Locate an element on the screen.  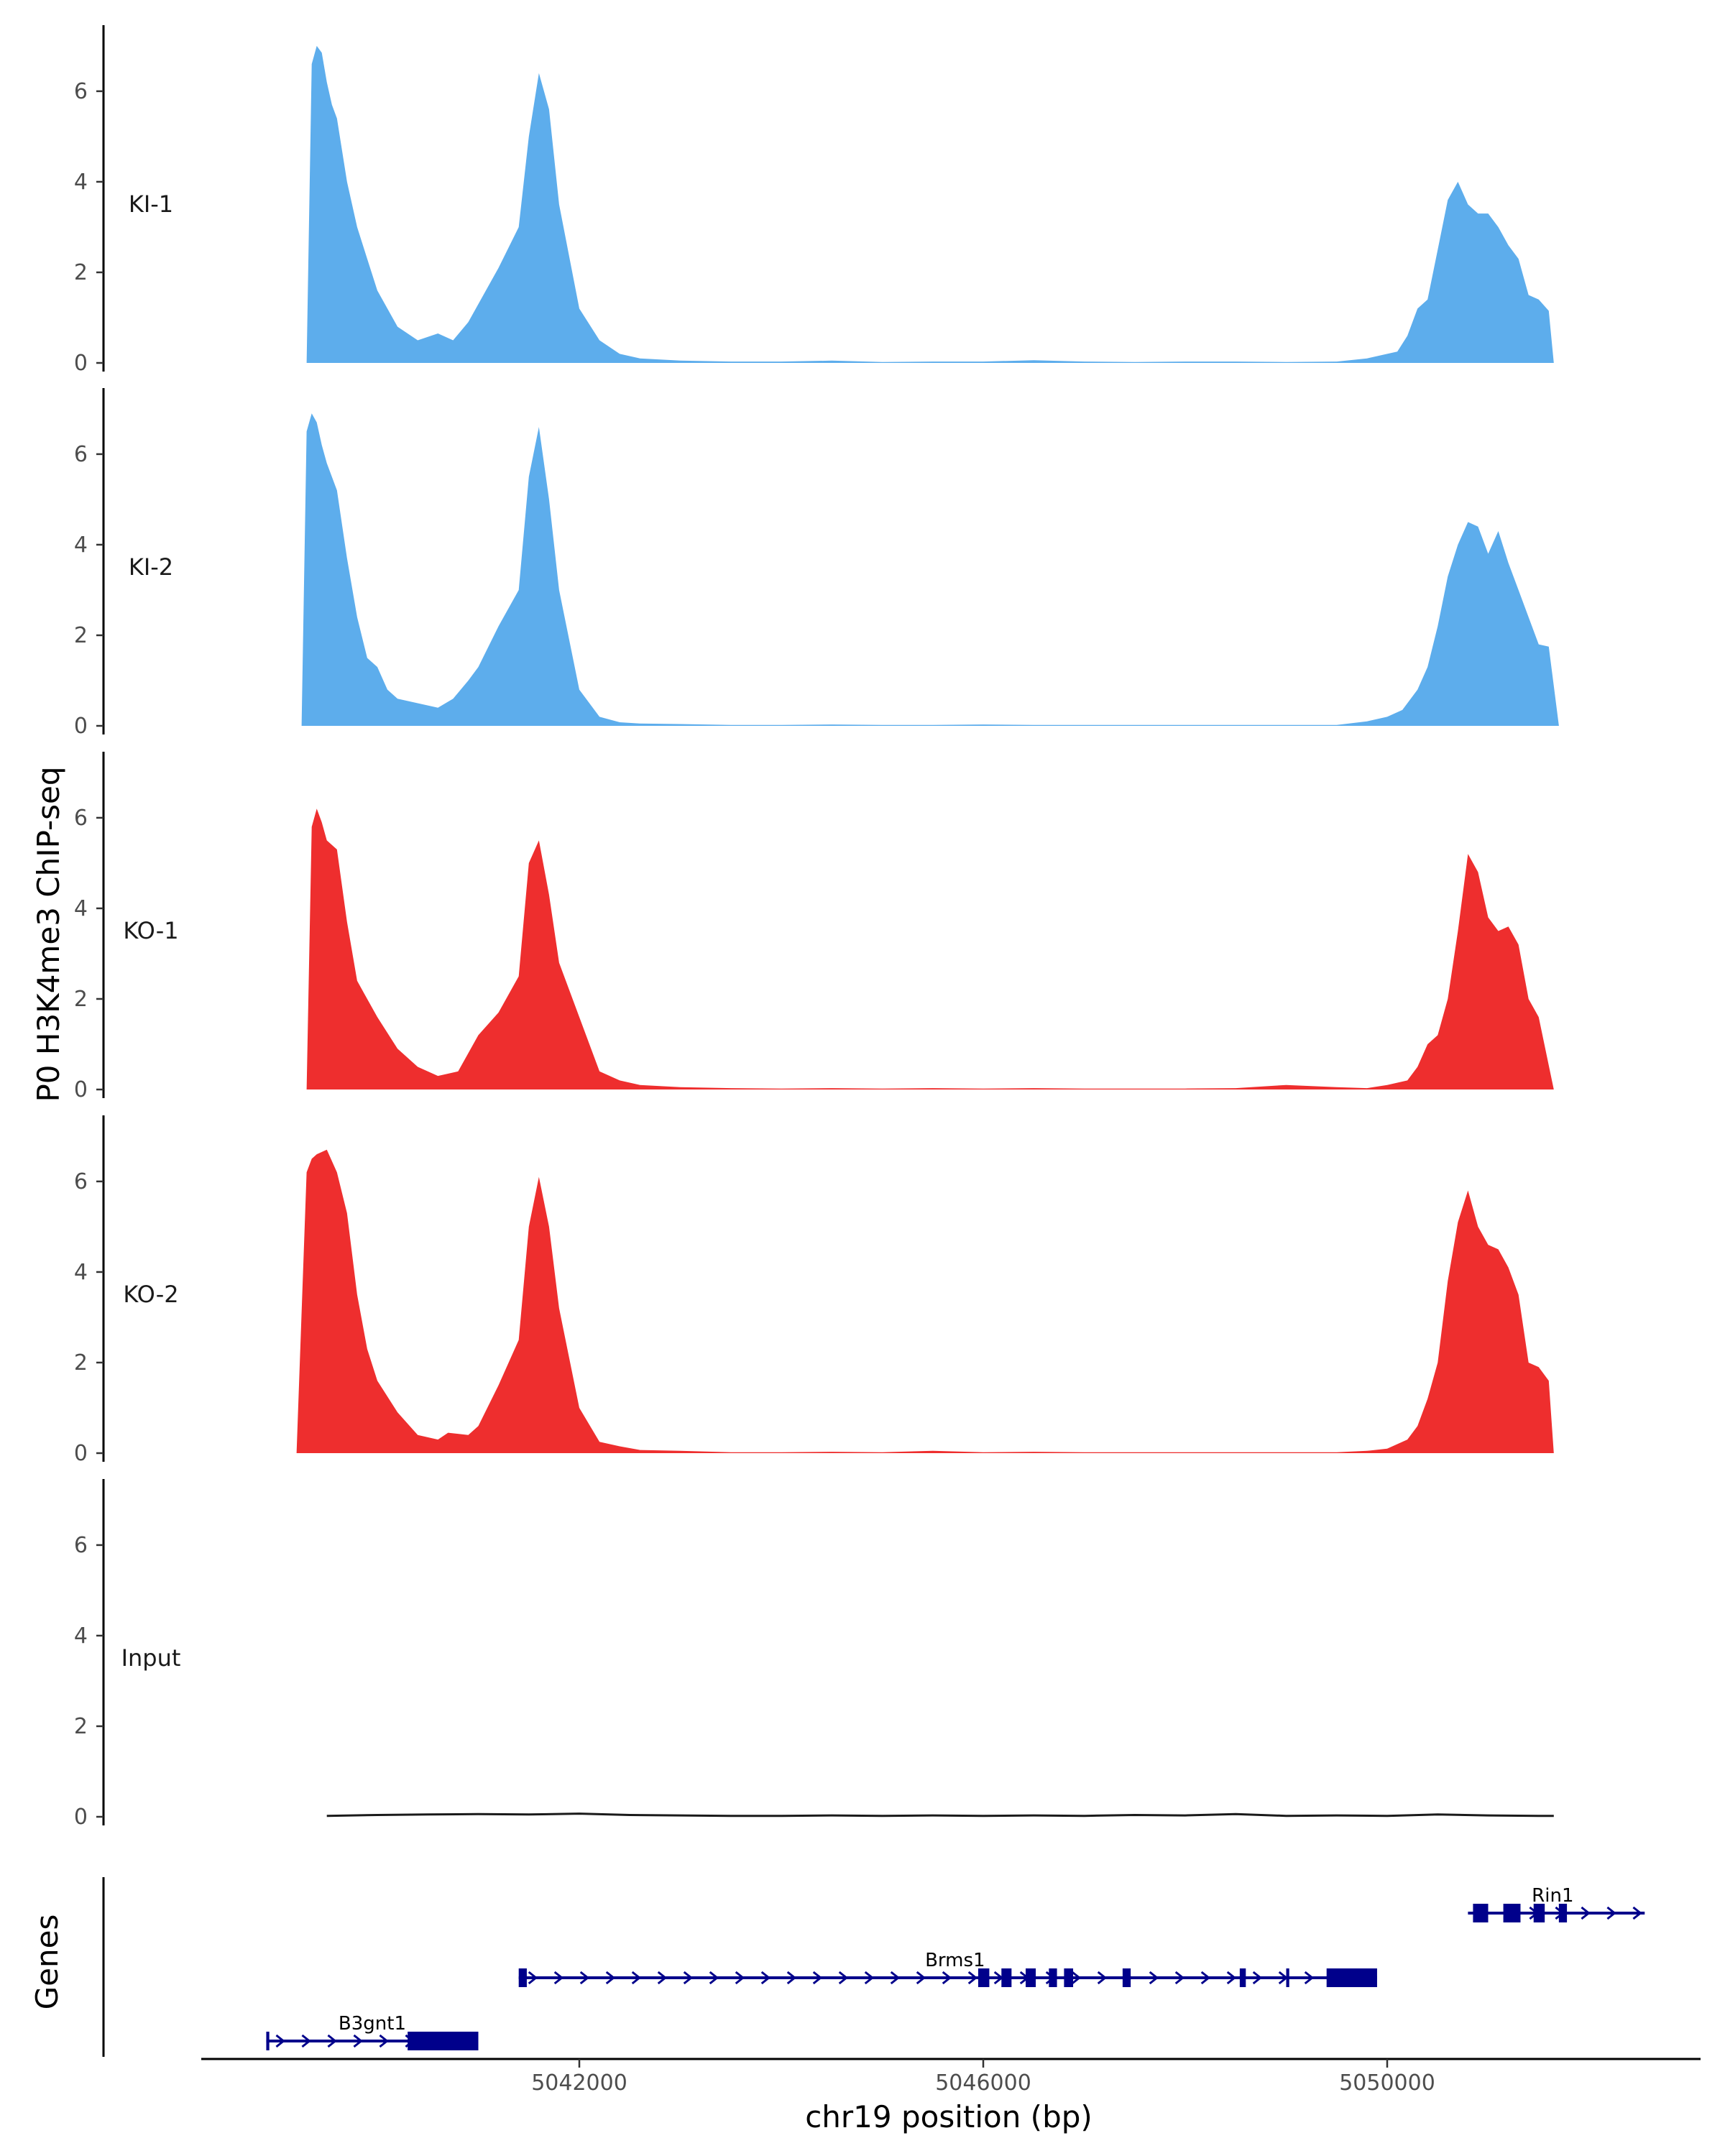
x-axis: 5042000 5046000 5050000 is located at coordinates (951, 2077).